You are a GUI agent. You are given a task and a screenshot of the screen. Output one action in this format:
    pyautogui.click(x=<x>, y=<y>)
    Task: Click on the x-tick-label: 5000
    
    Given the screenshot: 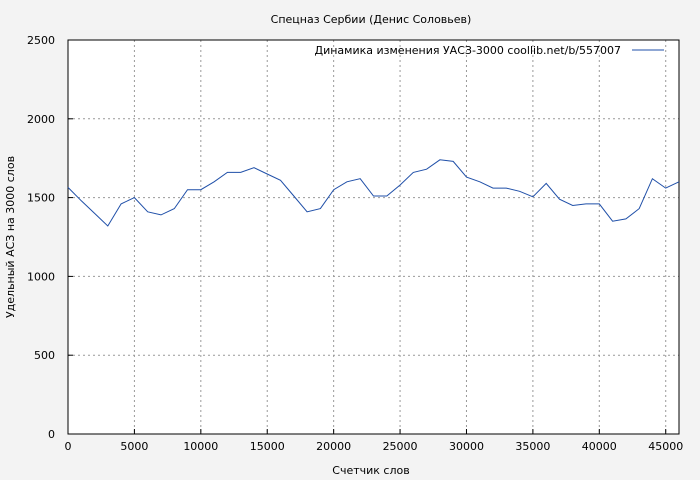 What is the action you would take?
    pyautogui.click(x=134, y=446)
    